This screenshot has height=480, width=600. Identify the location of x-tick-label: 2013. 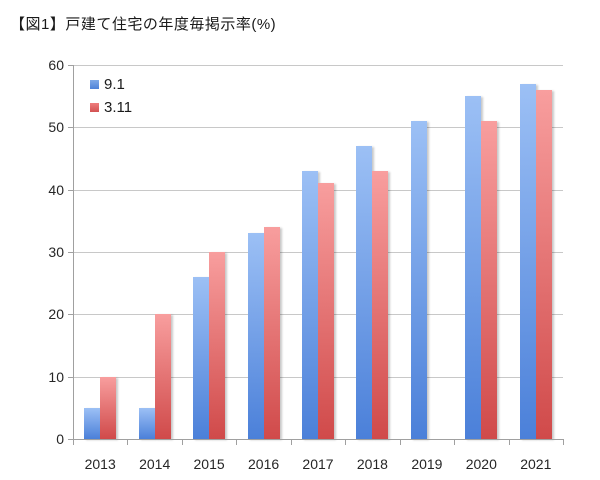
(100, 464).